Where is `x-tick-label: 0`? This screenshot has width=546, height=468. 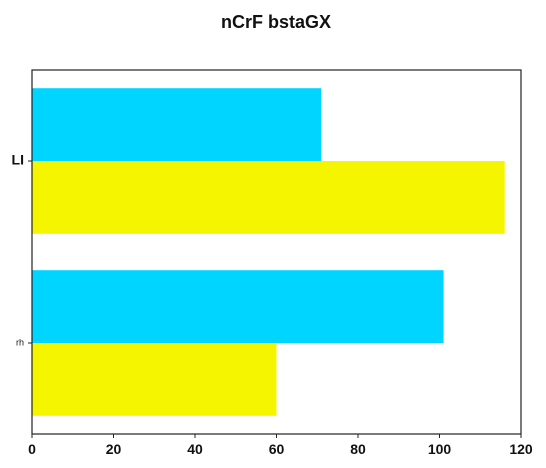 x-tick-label: 0 is located at coordinates (32, 449).